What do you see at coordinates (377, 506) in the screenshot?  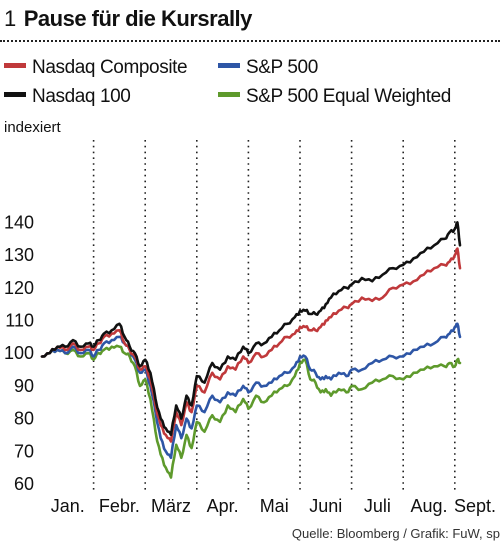 I see `x-tick-label: Juli` at bounding box center [377, 506].